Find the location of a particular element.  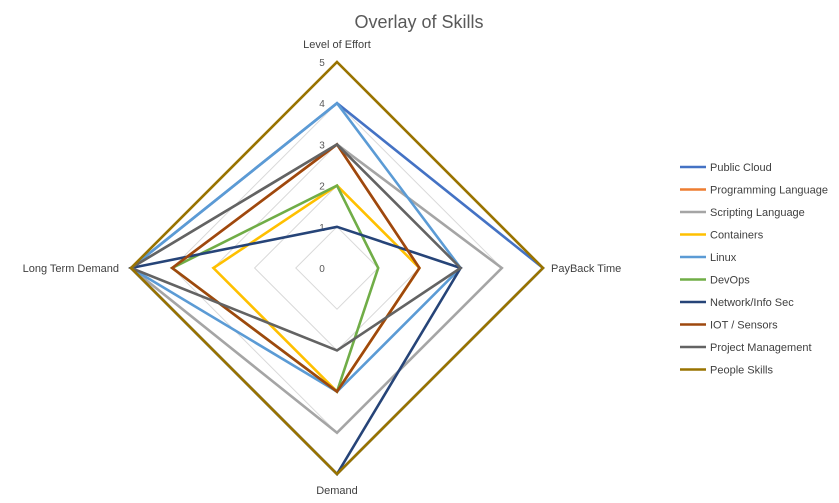

radar-tick-labels: 0 1 2 3 4 5 is located at coordinates (322, 166).